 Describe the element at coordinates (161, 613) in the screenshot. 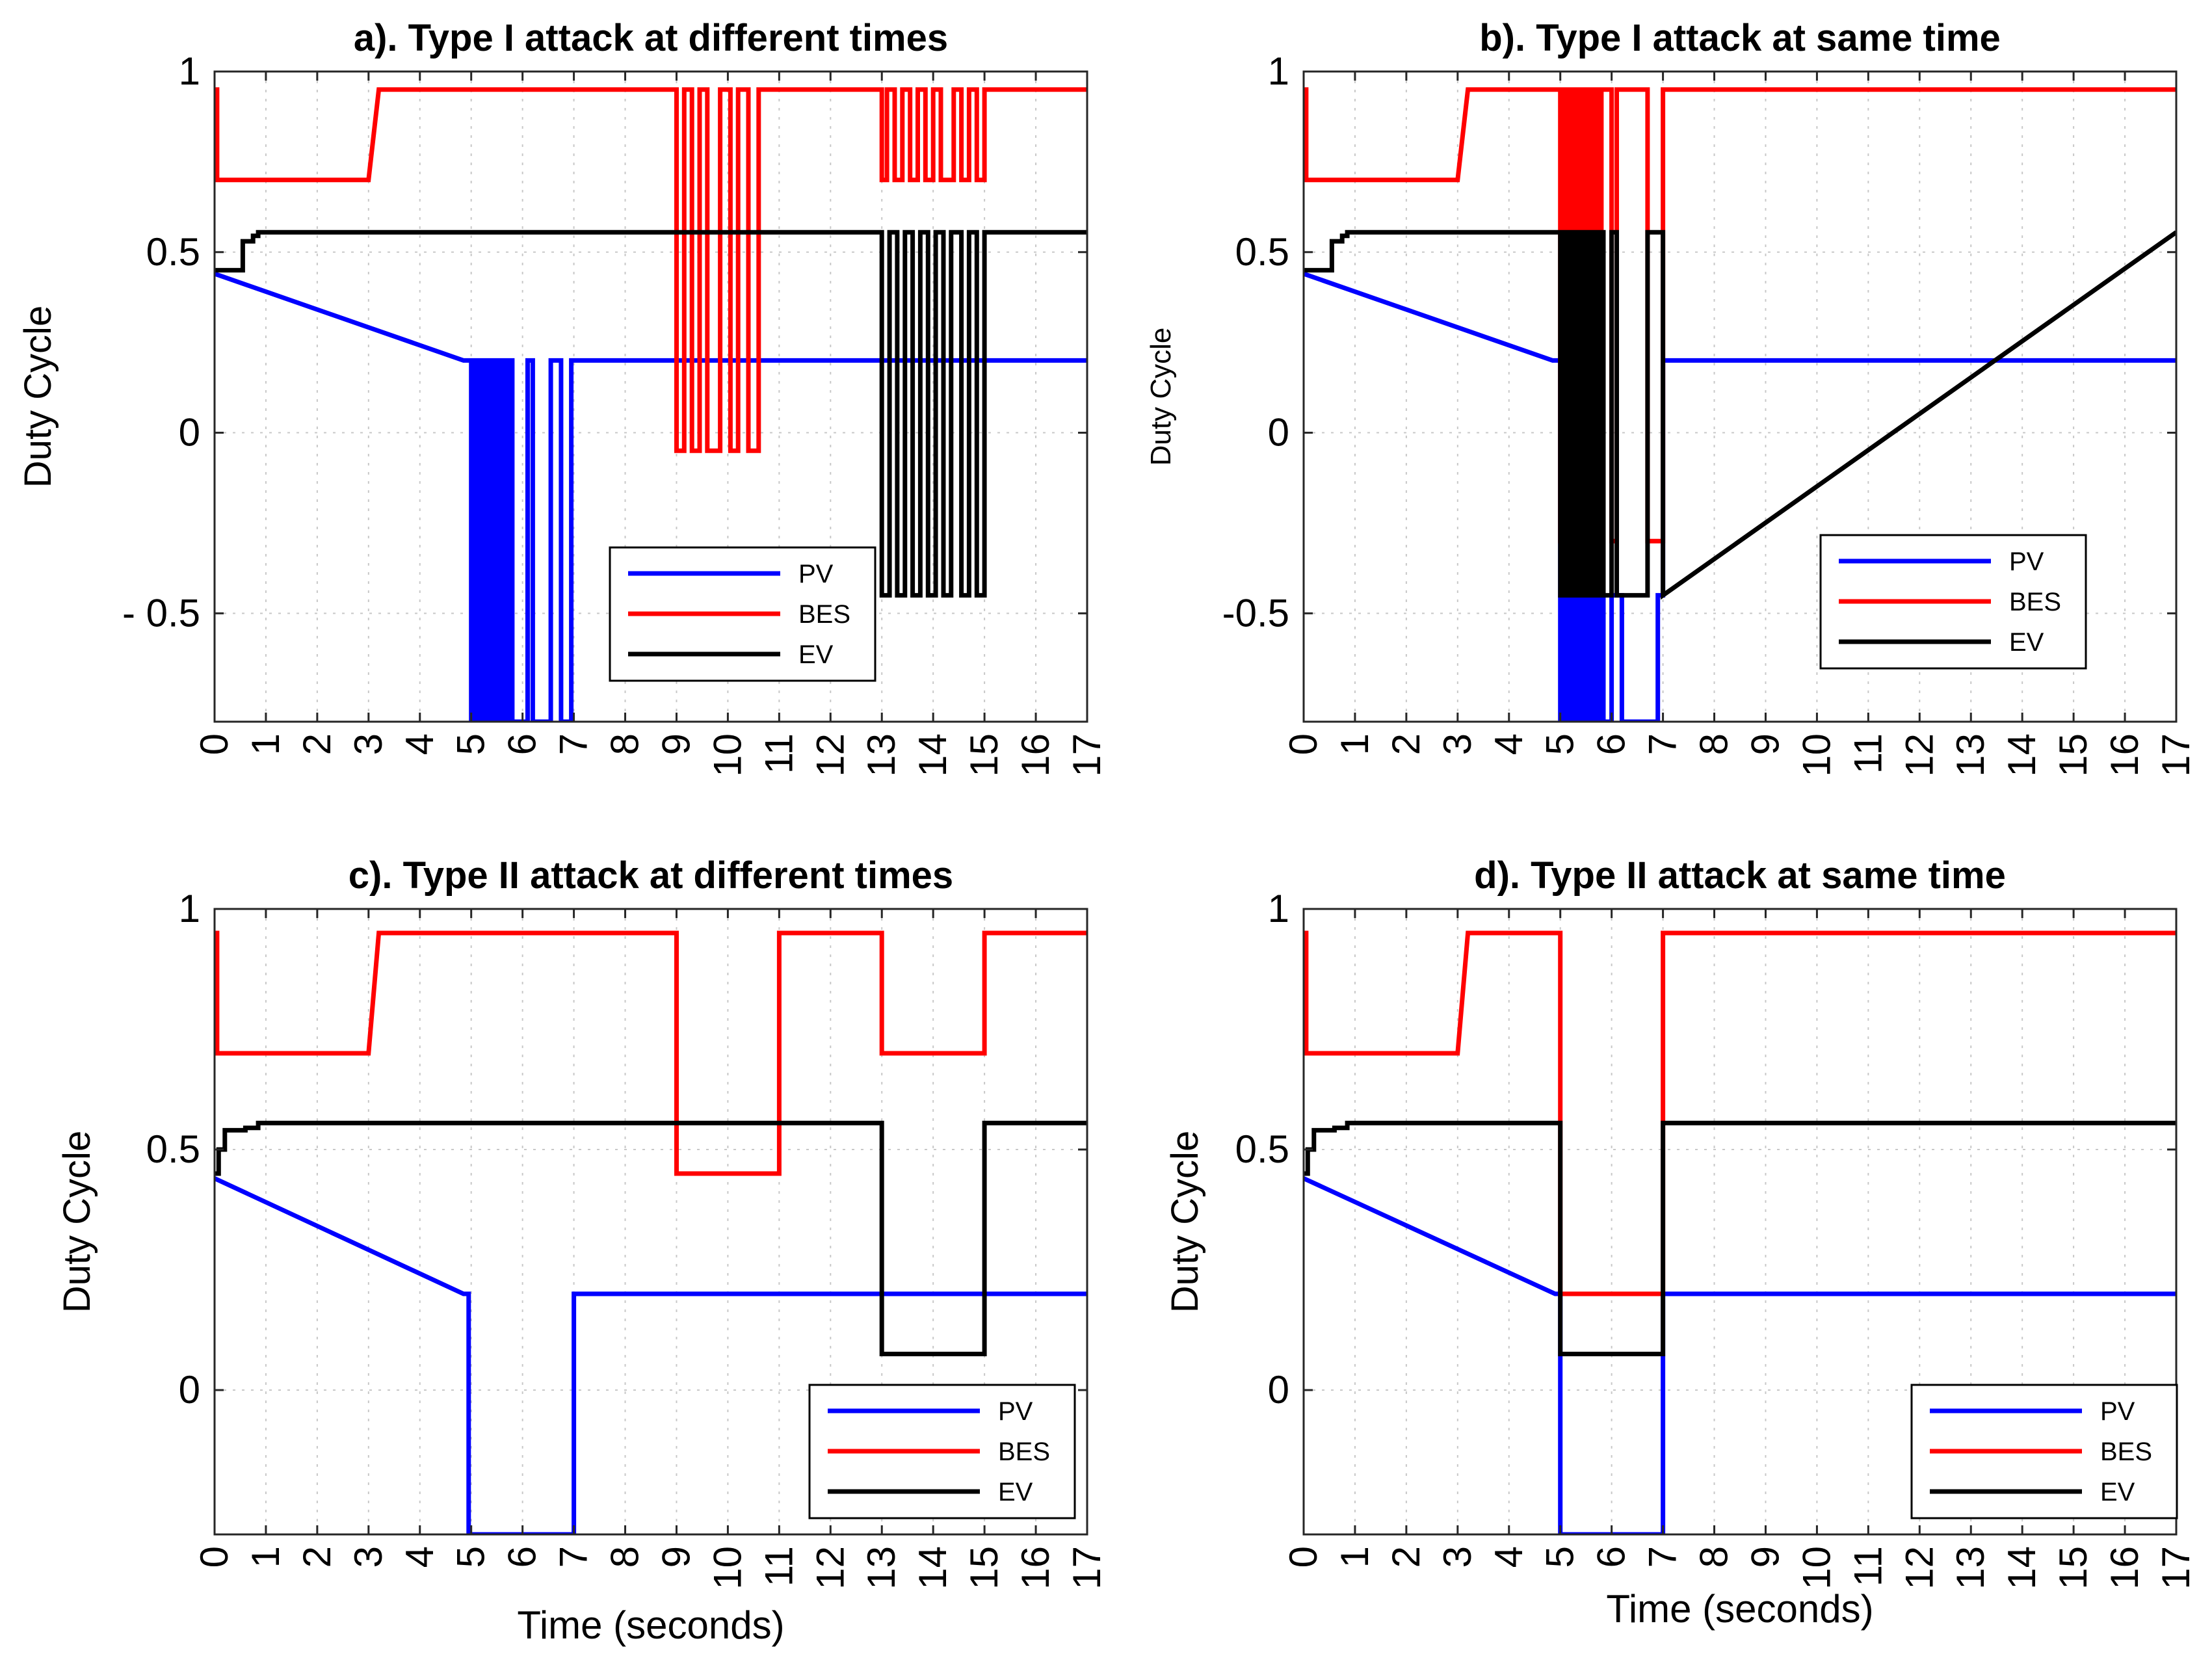

I see `y-tick-label: - 0.5` at that location.